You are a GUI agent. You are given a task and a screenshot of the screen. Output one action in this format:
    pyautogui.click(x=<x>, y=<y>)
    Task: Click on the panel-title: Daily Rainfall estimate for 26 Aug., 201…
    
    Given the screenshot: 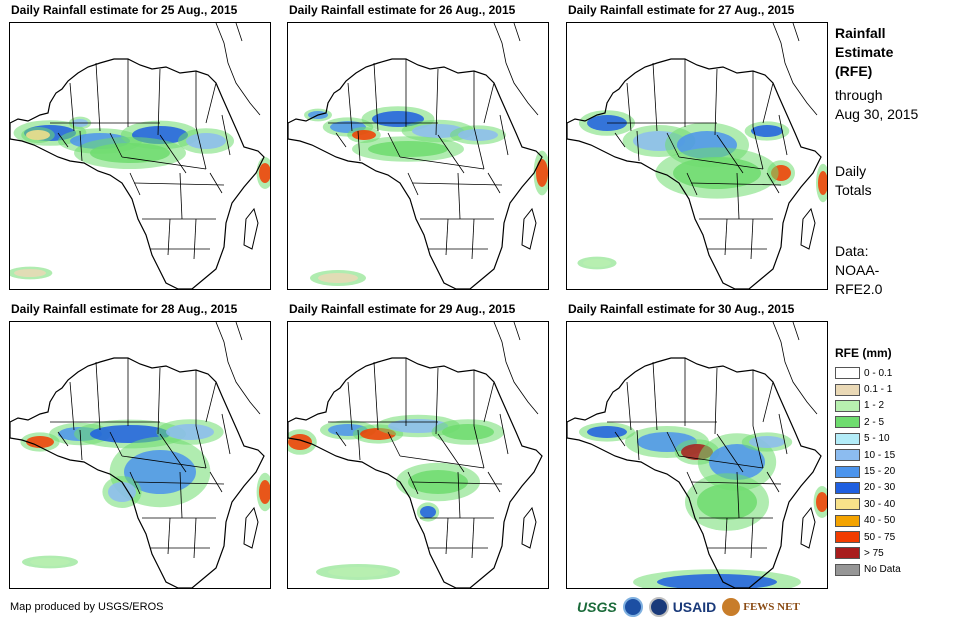 What is the action you would take?
    pyautogui.click(x=402, y=10)
    